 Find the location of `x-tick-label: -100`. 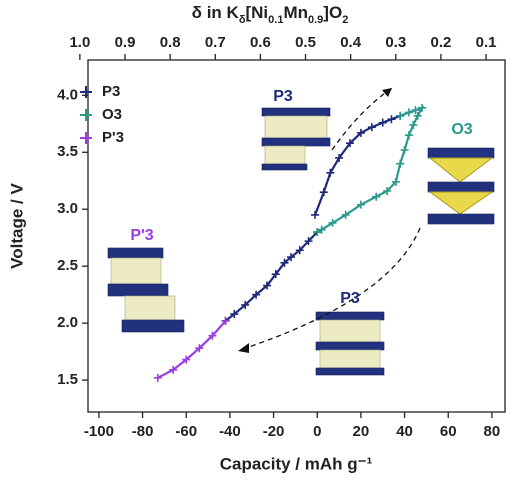

x-tick-label: -100 is located at coordinates (99, 431).